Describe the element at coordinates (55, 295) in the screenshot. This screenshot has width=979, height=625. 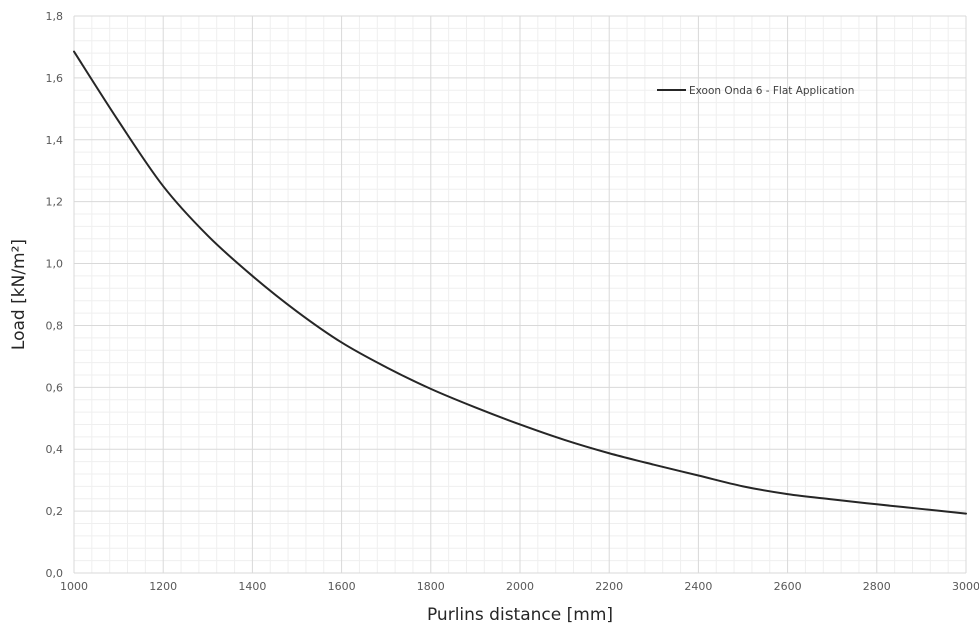
I see `y-axis-ticks: 0,0 0,2 0,4 0,6 0,8 1,0 1,2 1,4 1,6 1,8` at that location.